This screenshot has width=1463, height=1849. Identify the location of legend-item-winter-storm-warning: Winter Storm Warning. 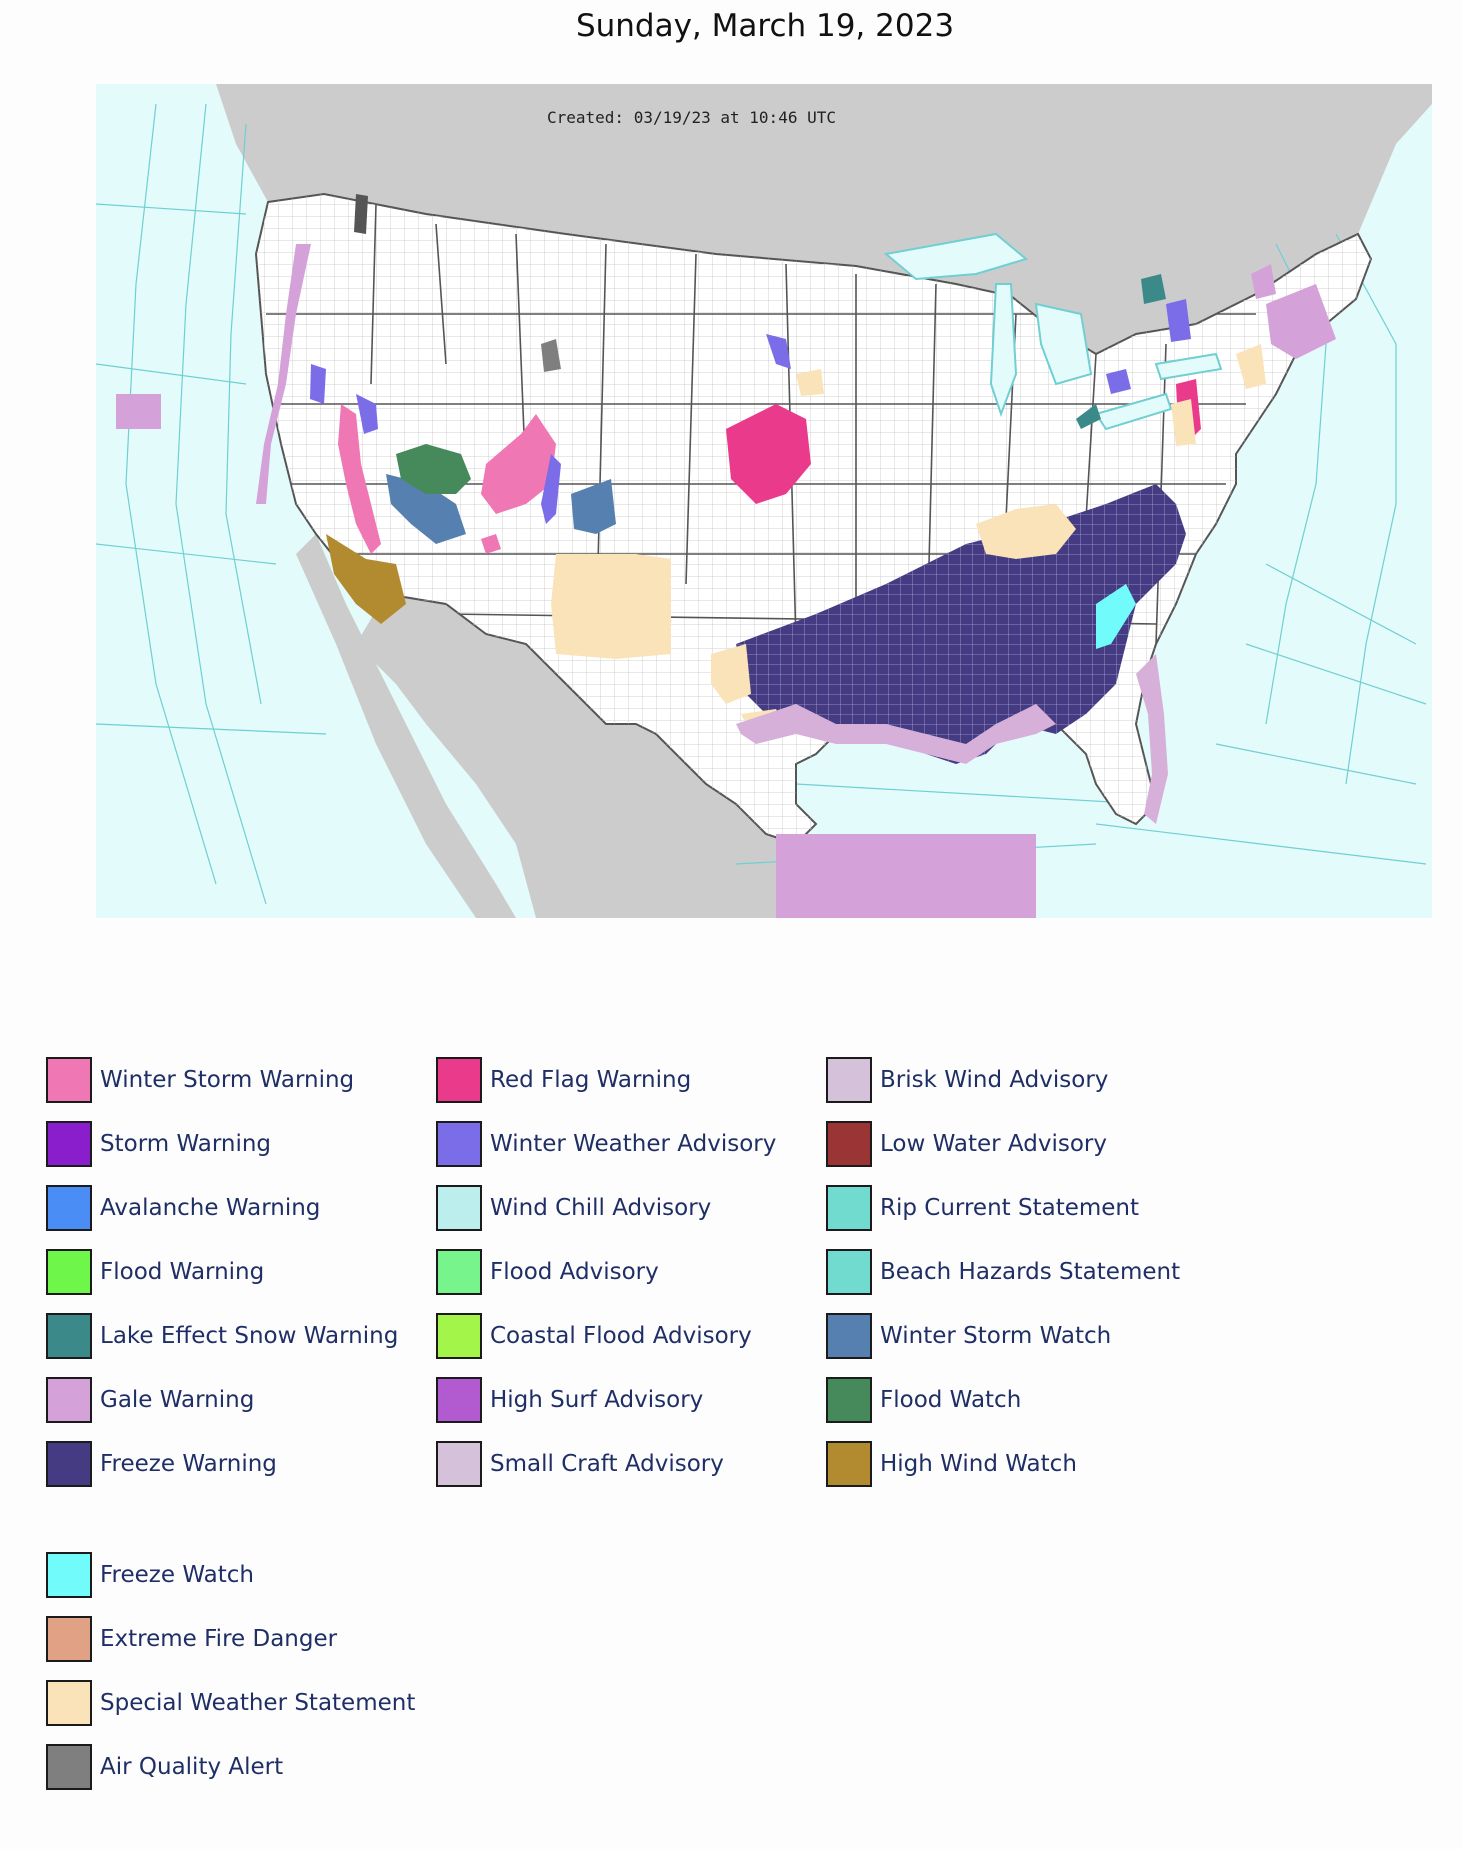
(200, 1080).